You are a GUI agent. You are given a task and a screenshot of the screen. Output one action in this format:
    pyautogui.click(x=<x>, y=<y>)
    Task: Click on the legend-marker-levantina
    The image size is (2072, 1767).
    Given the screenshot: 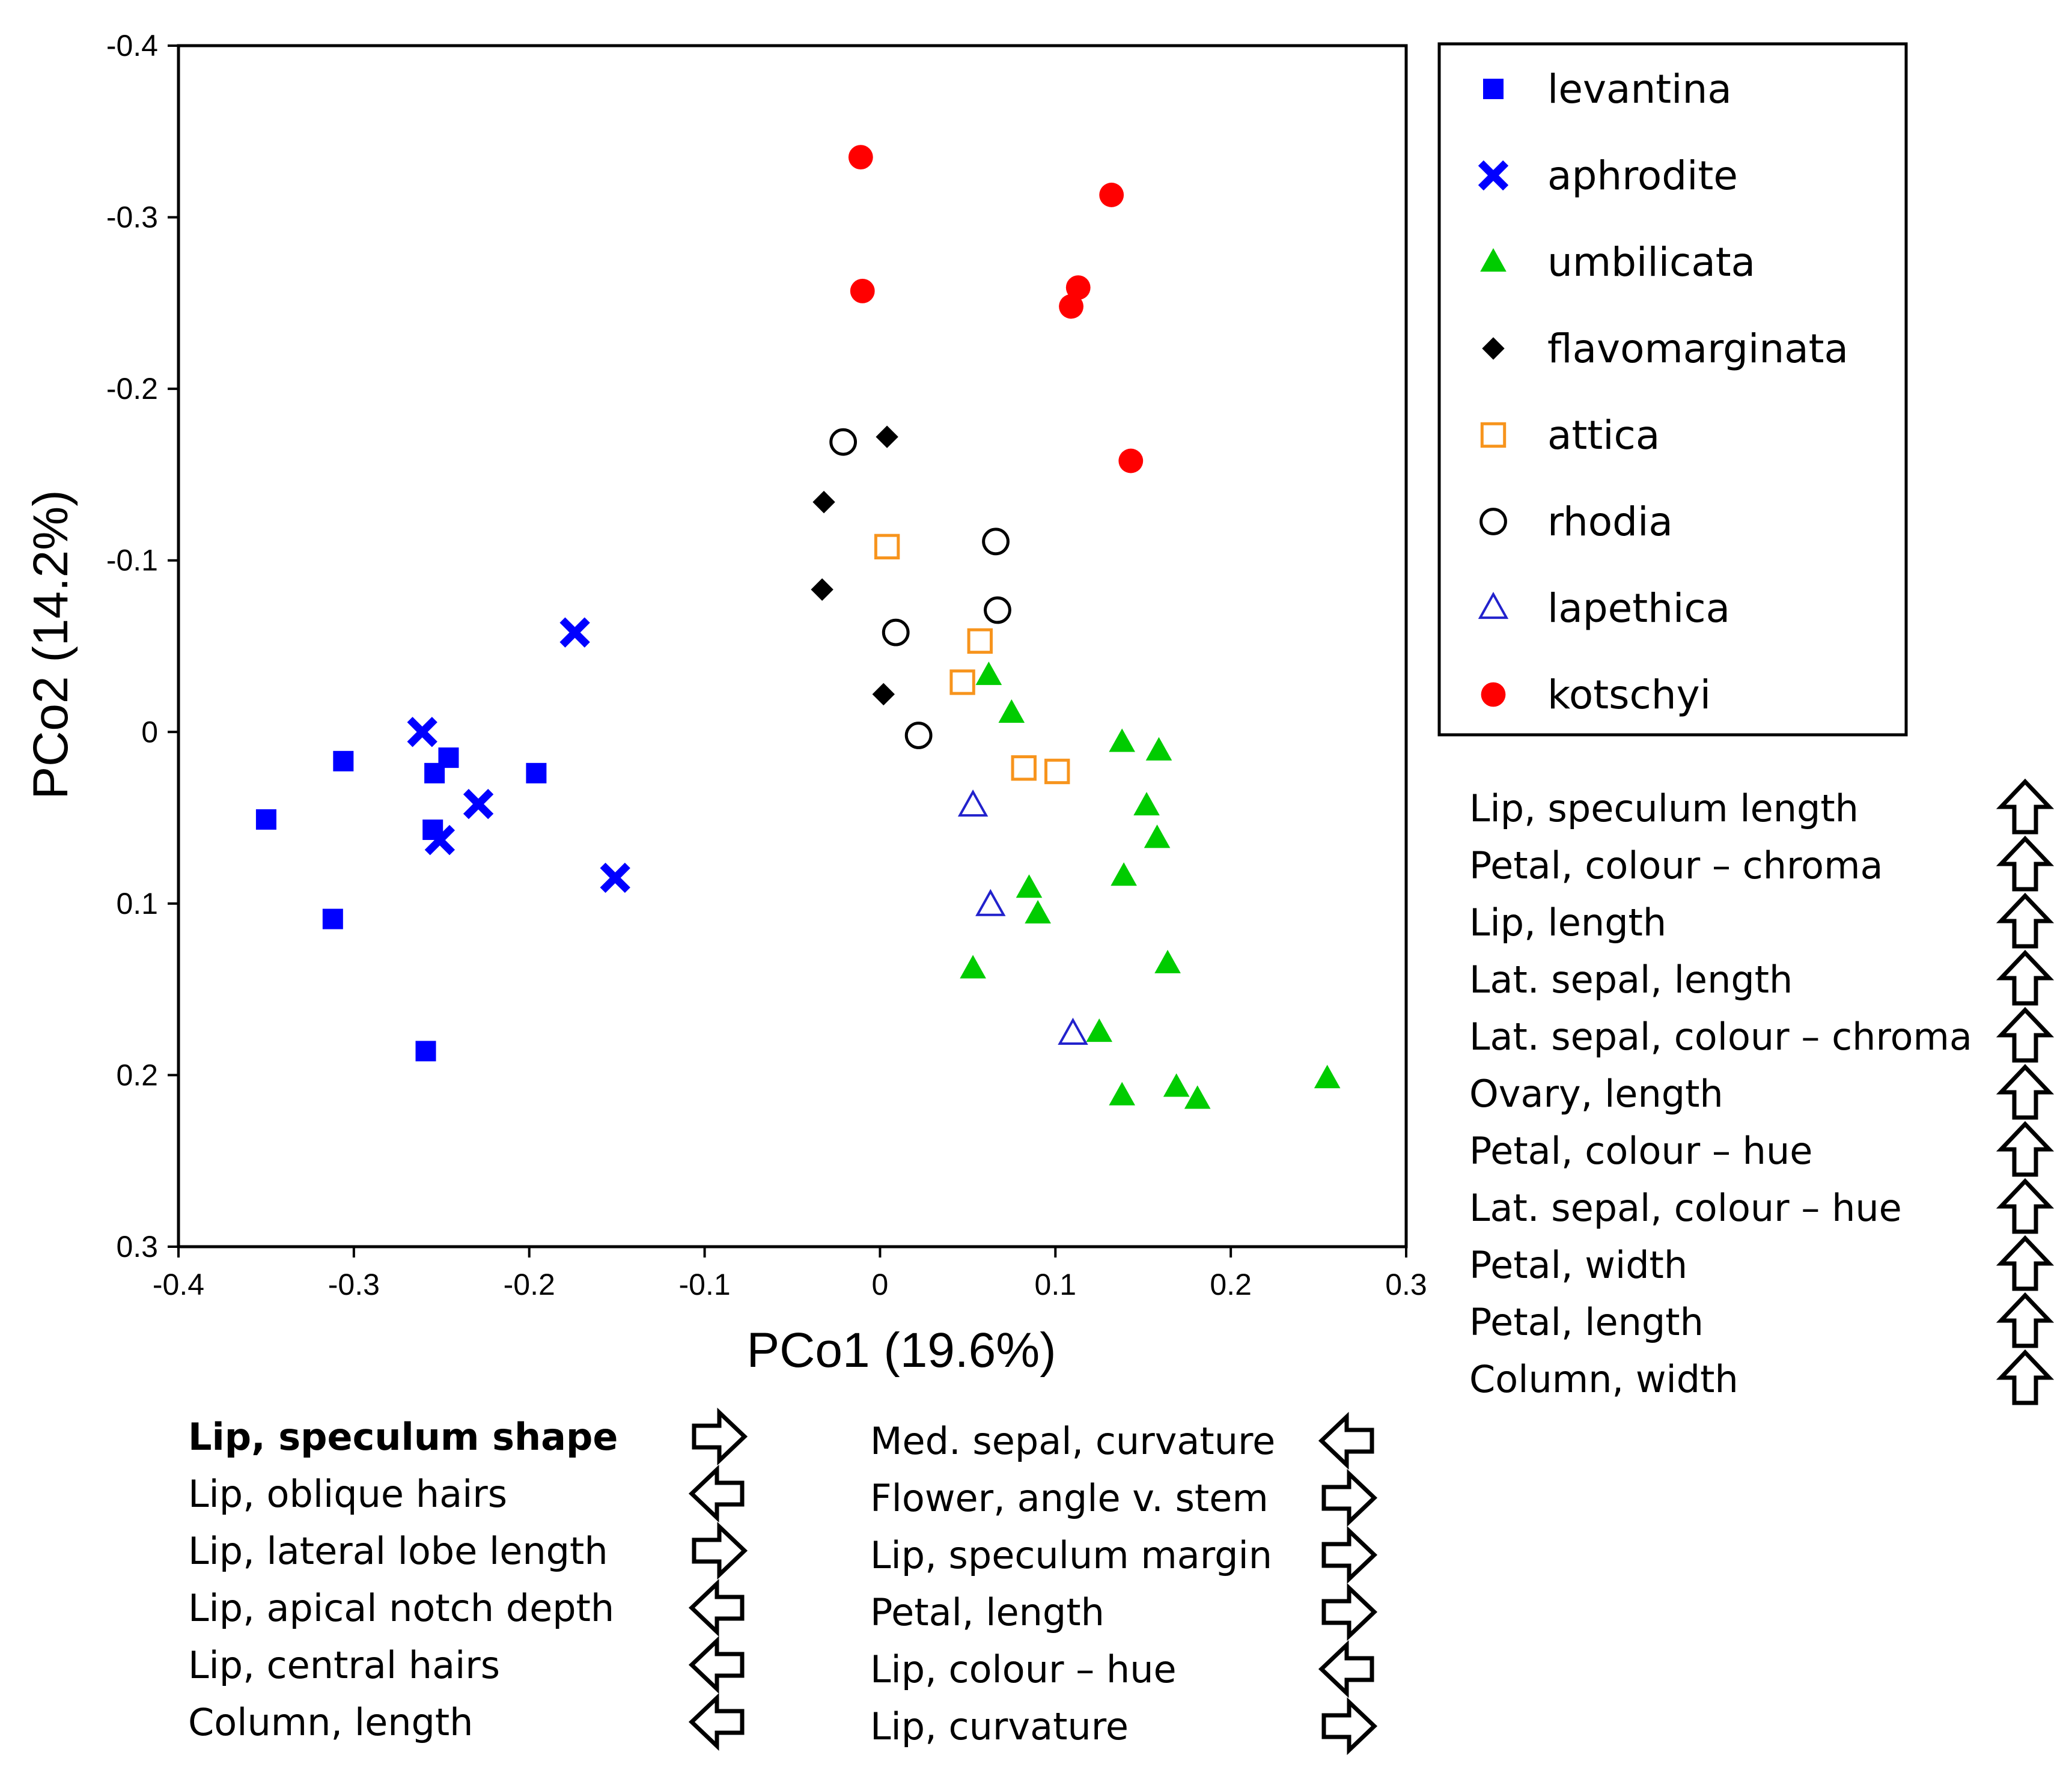 What is the action you would take?
    pyautogui.click(x=1493, y=89)
    